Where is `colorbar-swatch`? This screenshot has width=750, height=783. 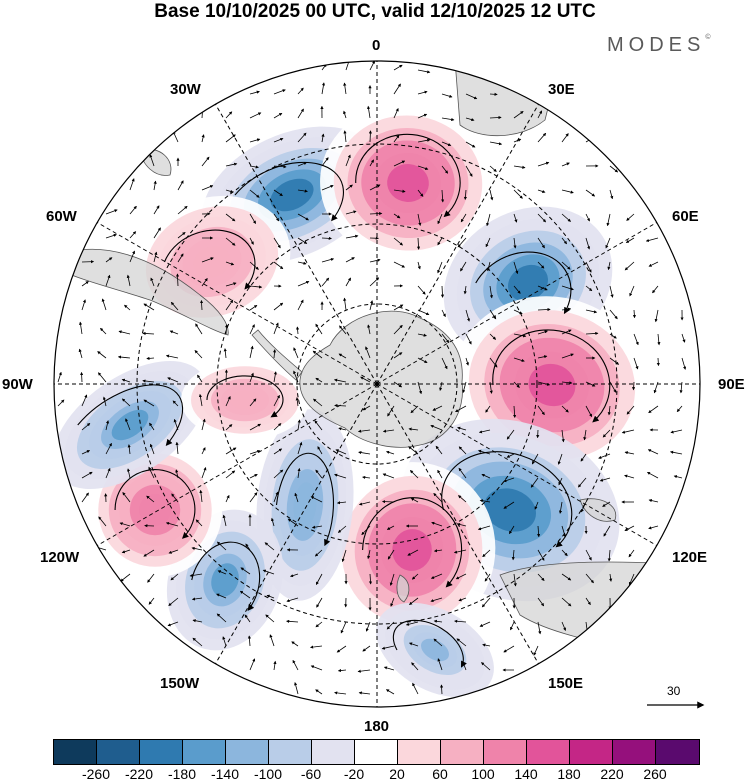 colorbar-swatch is located at coordinates (376, 752).